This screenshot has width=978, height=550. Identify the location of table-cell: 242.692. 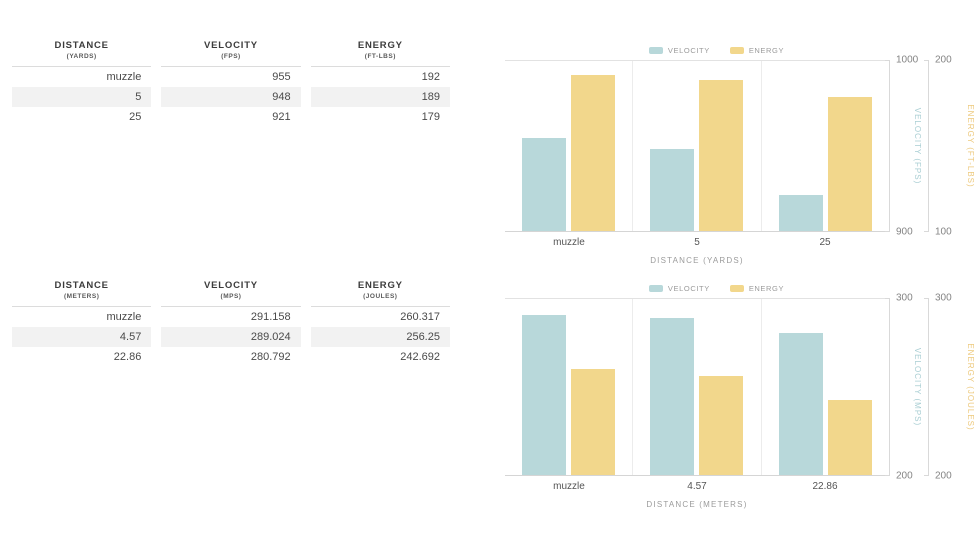
(420, 357).